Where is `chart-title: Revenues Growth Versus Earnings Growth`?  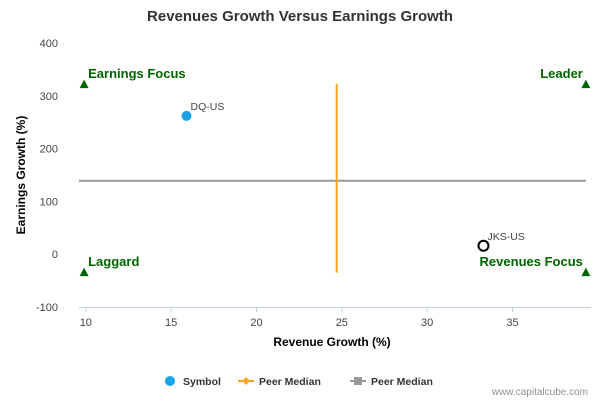
chart-title: Revenues Growth Versus Earnings Growth is located at coordinates (300, 16).